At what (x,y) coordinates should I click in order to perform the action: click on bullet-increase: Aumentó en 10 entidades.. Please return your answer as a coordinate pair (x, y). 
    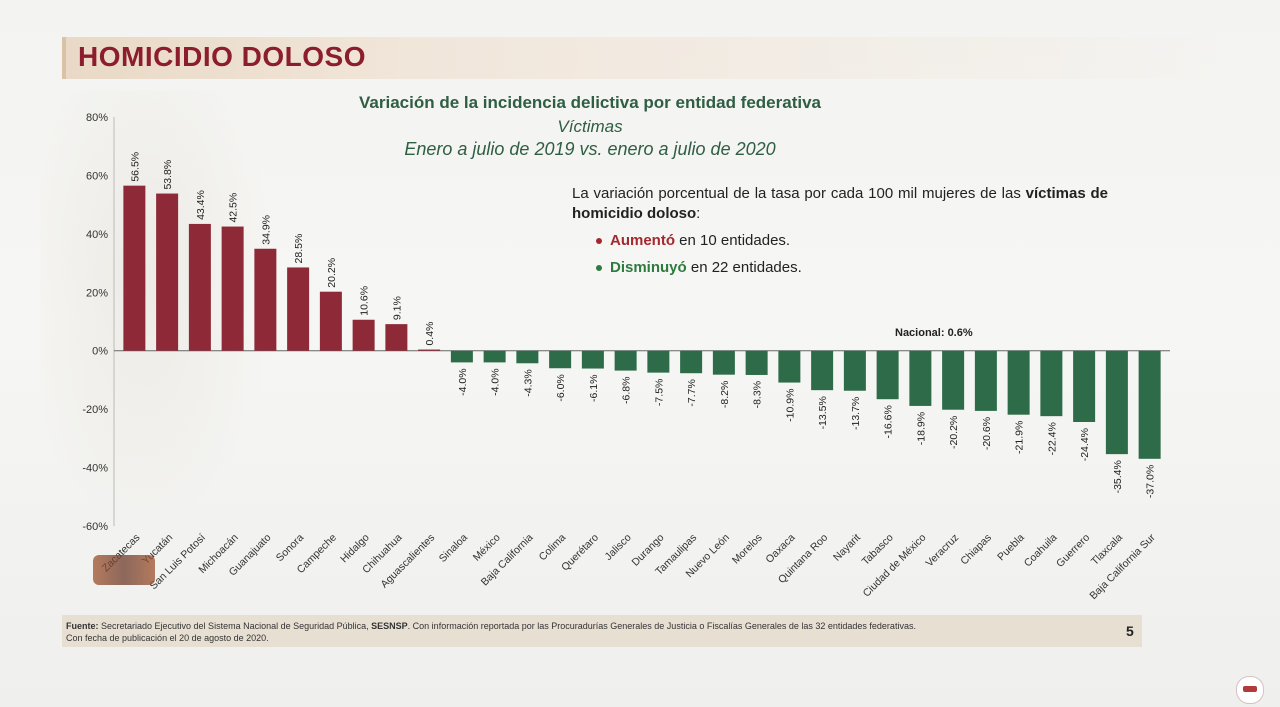
    Looking at the image, I should click on (693, 240).